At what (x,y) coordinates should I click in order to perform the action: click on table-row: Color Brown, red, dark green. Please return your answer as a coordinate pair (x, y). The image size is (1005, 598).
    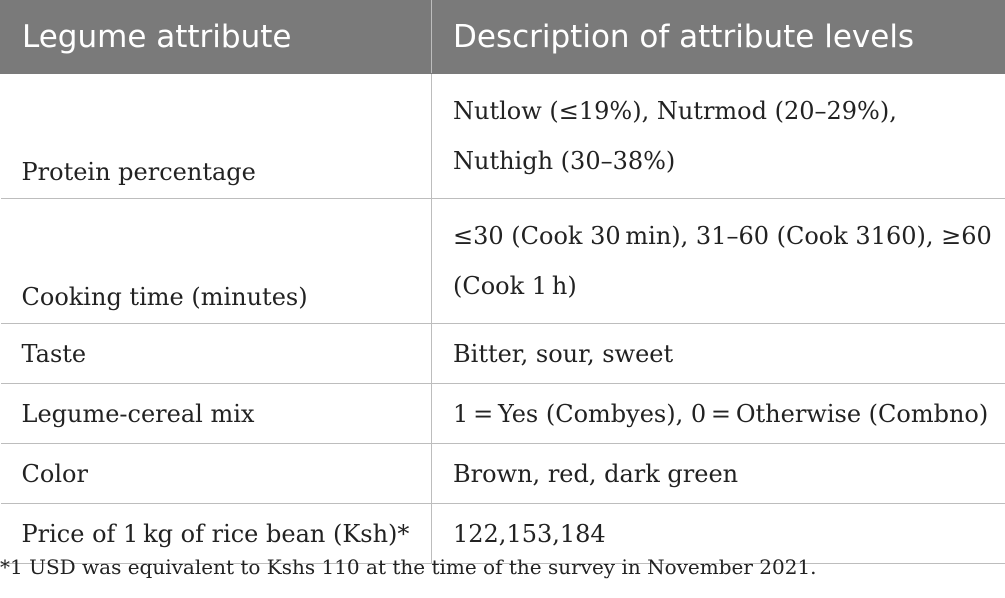
    Looking at the image, I should click on (502, 473).